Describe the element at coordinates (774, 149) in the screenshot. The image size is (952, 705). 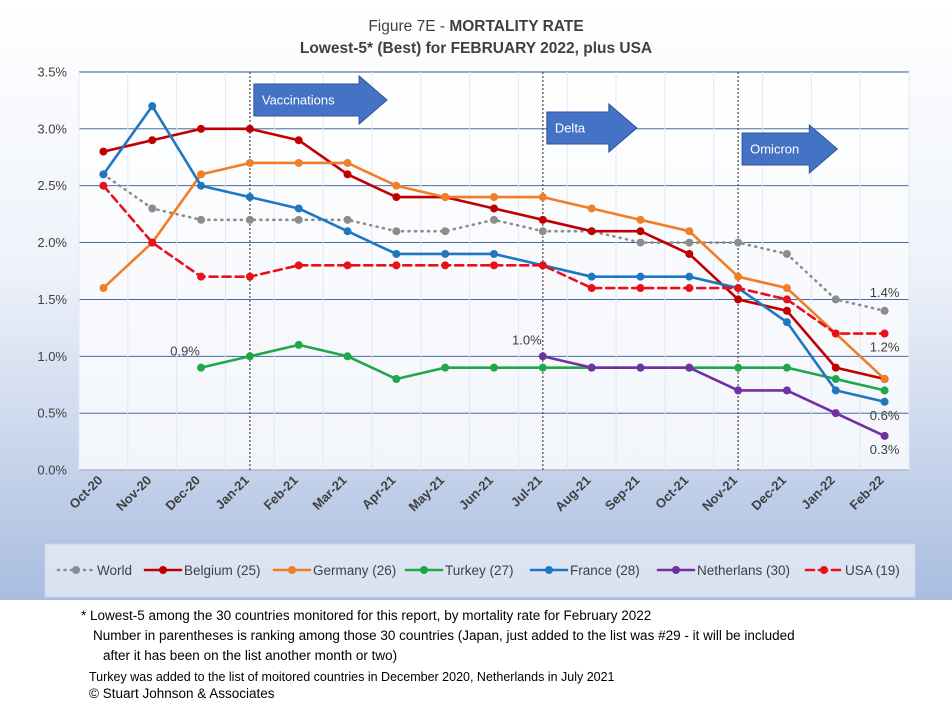
I see `event-label-omicron: Omicron` at that location.